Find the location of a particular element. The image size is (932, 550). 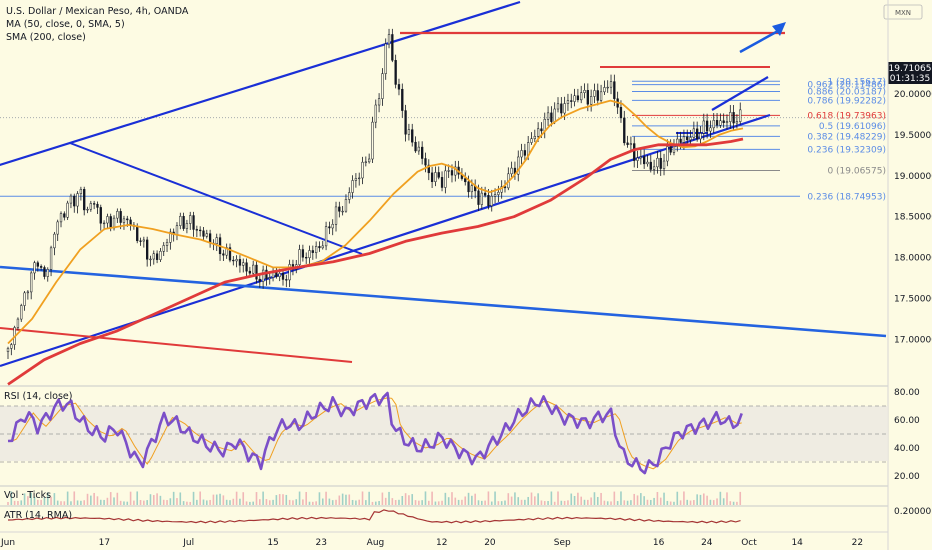

red-support-line is located at coordinates (176, 345).